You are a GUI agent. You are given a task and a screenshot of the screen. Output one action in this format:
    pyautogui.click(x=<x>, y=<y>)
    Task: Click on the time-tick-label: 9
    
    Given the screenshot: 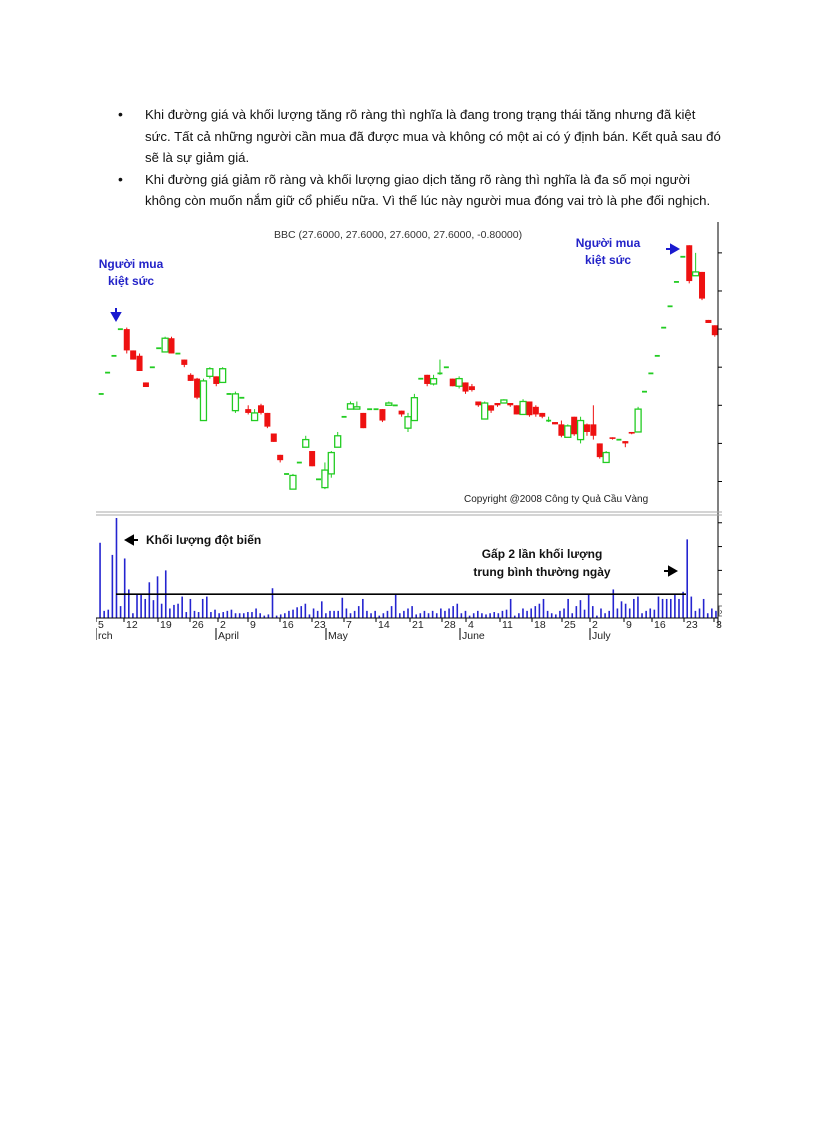 What is the action you would take?
    pyautogui.click(x=253, y=625)
    